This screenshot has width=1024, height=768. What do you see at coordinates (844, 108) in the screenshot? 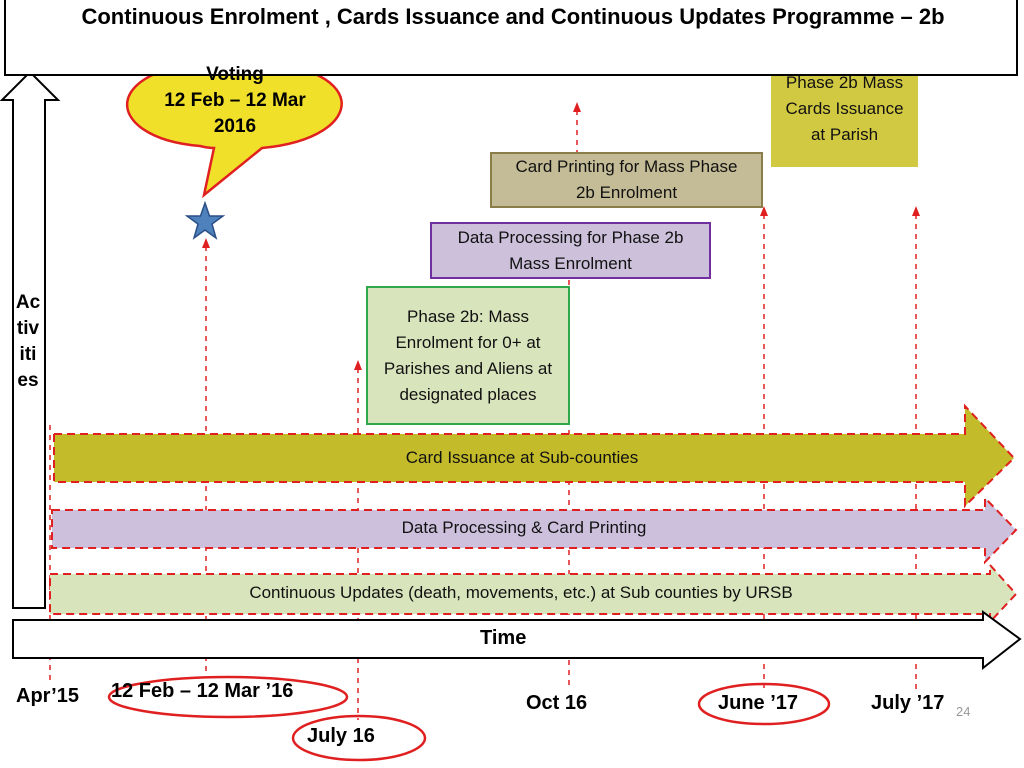
I see `phase2b-mass-cards-line: Cards Issuance` at bounding box center [844, 108].